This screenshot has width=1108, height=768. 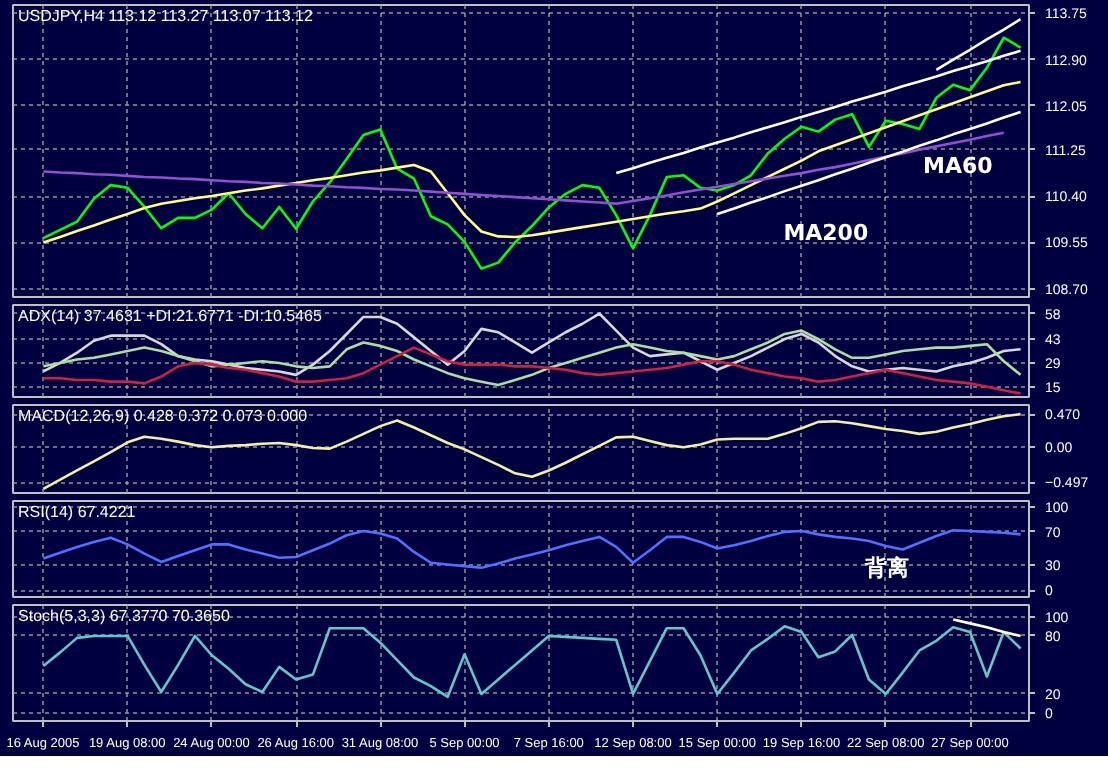 What do you see at coordinates (163, 416) in the screenshot?
I see `chart-title: MACD(12,26,9) 0.428 0.372 0.073 0.000` at bounding box center [163, 416].